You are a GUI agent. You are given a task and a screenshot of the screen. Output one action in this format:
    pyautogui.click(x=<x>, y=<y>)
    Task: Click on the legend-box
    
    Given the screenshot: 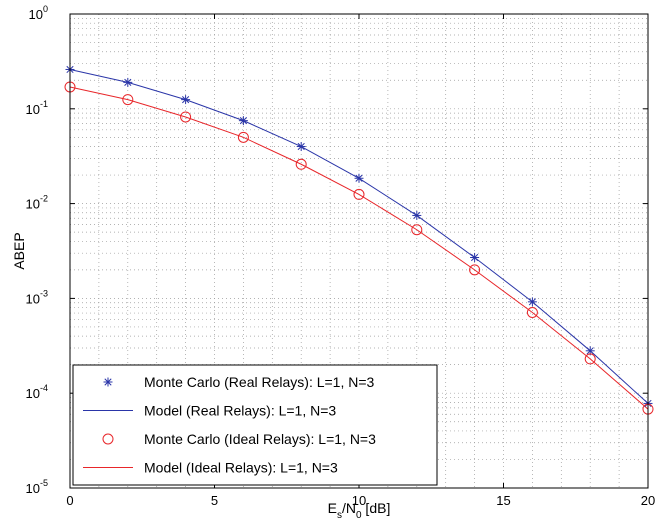 What is the action you would take?
    pyautogui.click(x=255, y=425)
    